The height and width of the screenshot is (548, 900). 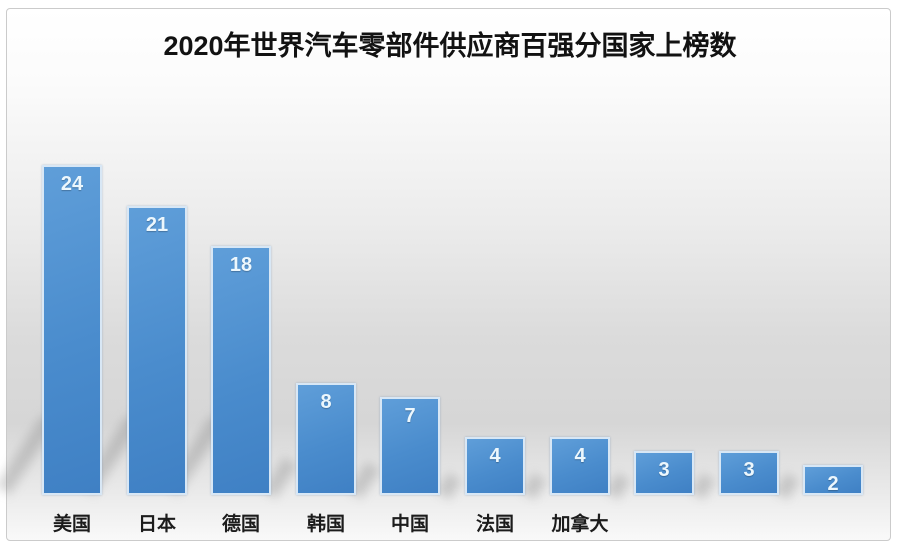 What do you see at coordinates (450, 46) in the screenshot?
I see `chart-title: 2020年世界汽车零部件供应商百强分国家上榜数` at bounding box center [450, 46].